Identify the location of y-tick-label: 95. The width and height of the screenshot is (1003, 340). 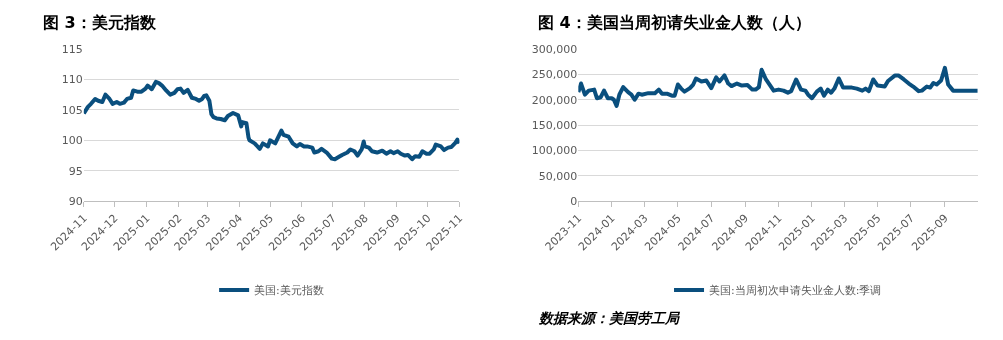
(75, 171).